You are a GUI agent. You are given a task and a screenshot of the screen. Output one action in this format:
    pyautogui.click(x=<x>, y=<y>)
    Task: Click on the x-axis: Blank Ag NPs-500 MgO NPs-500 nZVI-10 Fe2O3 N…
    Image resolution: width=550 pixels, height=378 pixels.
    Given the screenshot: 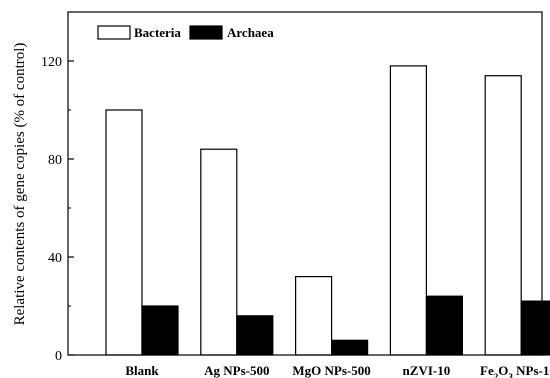 What is the action you would take?
    pyautogui.click(x=337, y=370)
    